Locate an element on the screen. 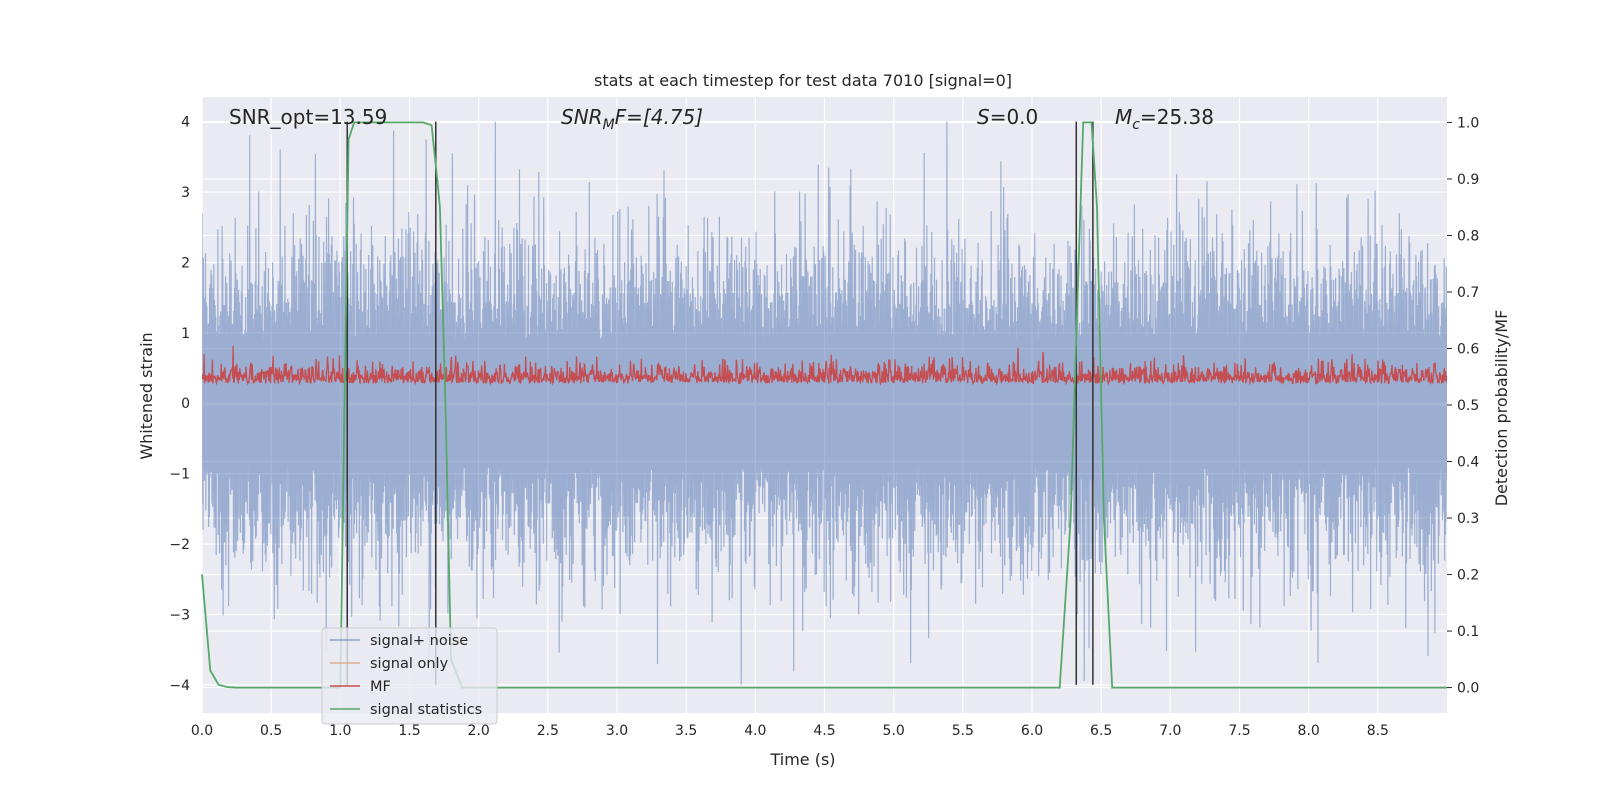 This screenshot has width=1600, height=804. y2-tick-label: 0.8 is located at coordinates (1468, 236).